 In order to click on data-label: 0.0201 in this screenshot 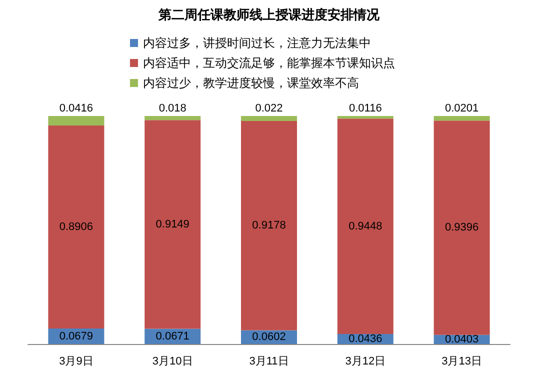, I will do `click(461, 108)`.